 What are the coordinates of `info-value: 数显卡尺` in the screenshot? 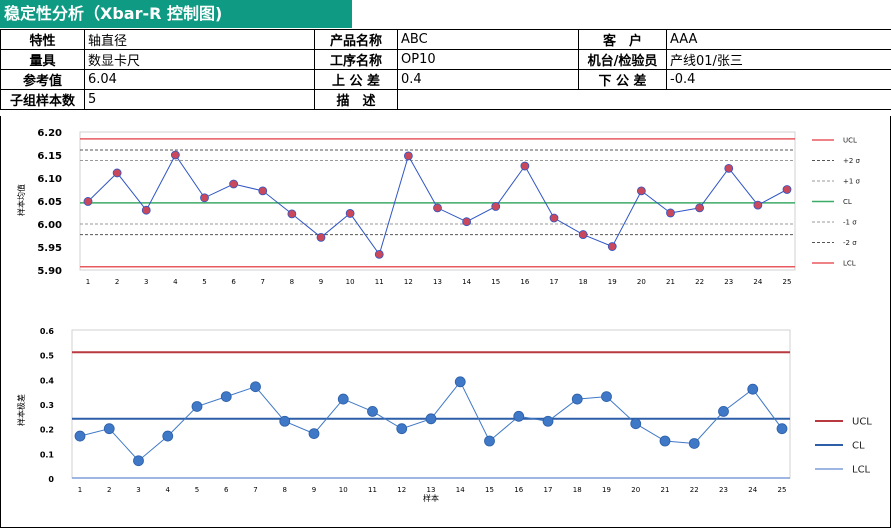 It's located at (199, 59).